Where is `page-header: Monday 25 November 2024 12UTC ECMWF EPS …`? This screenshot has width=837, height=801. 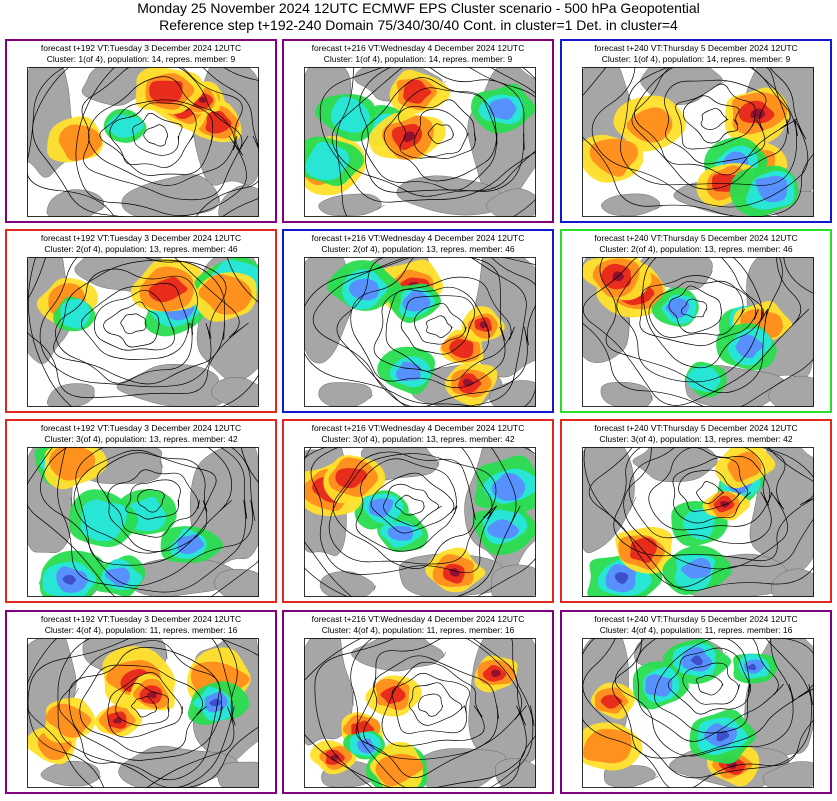
page-header: Monday 25 November 2024 12UTC ECMWF EPS … is located at coordinates (418, 19).